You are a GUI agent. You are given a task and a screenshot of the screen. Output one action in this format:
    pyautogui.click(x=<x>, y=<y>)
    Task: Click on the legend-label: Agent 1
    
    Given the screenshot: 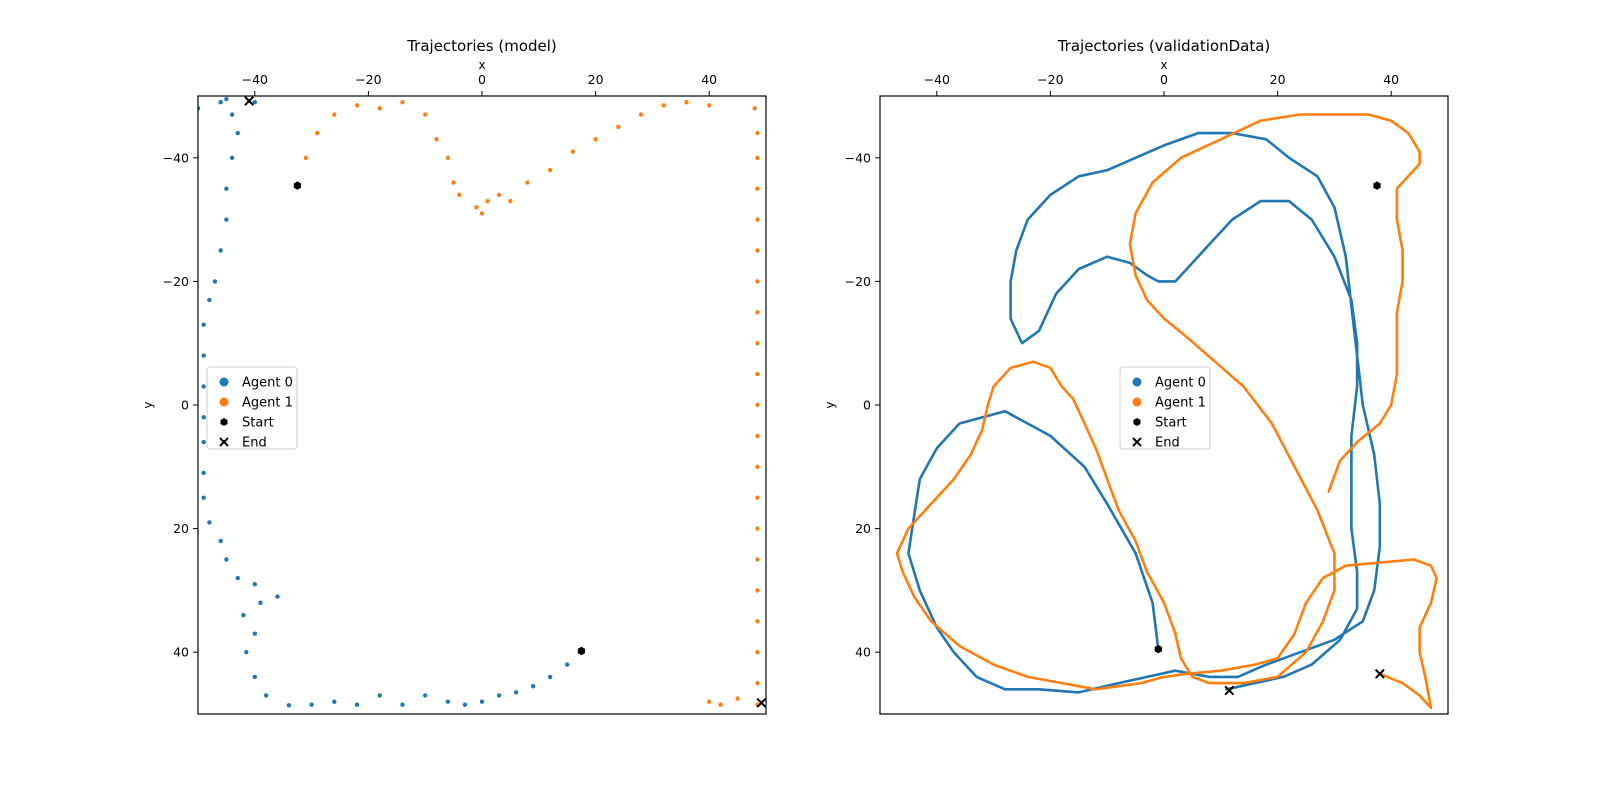 What is the action you would take?
    pyautogui.click(x=267, y=403)
    